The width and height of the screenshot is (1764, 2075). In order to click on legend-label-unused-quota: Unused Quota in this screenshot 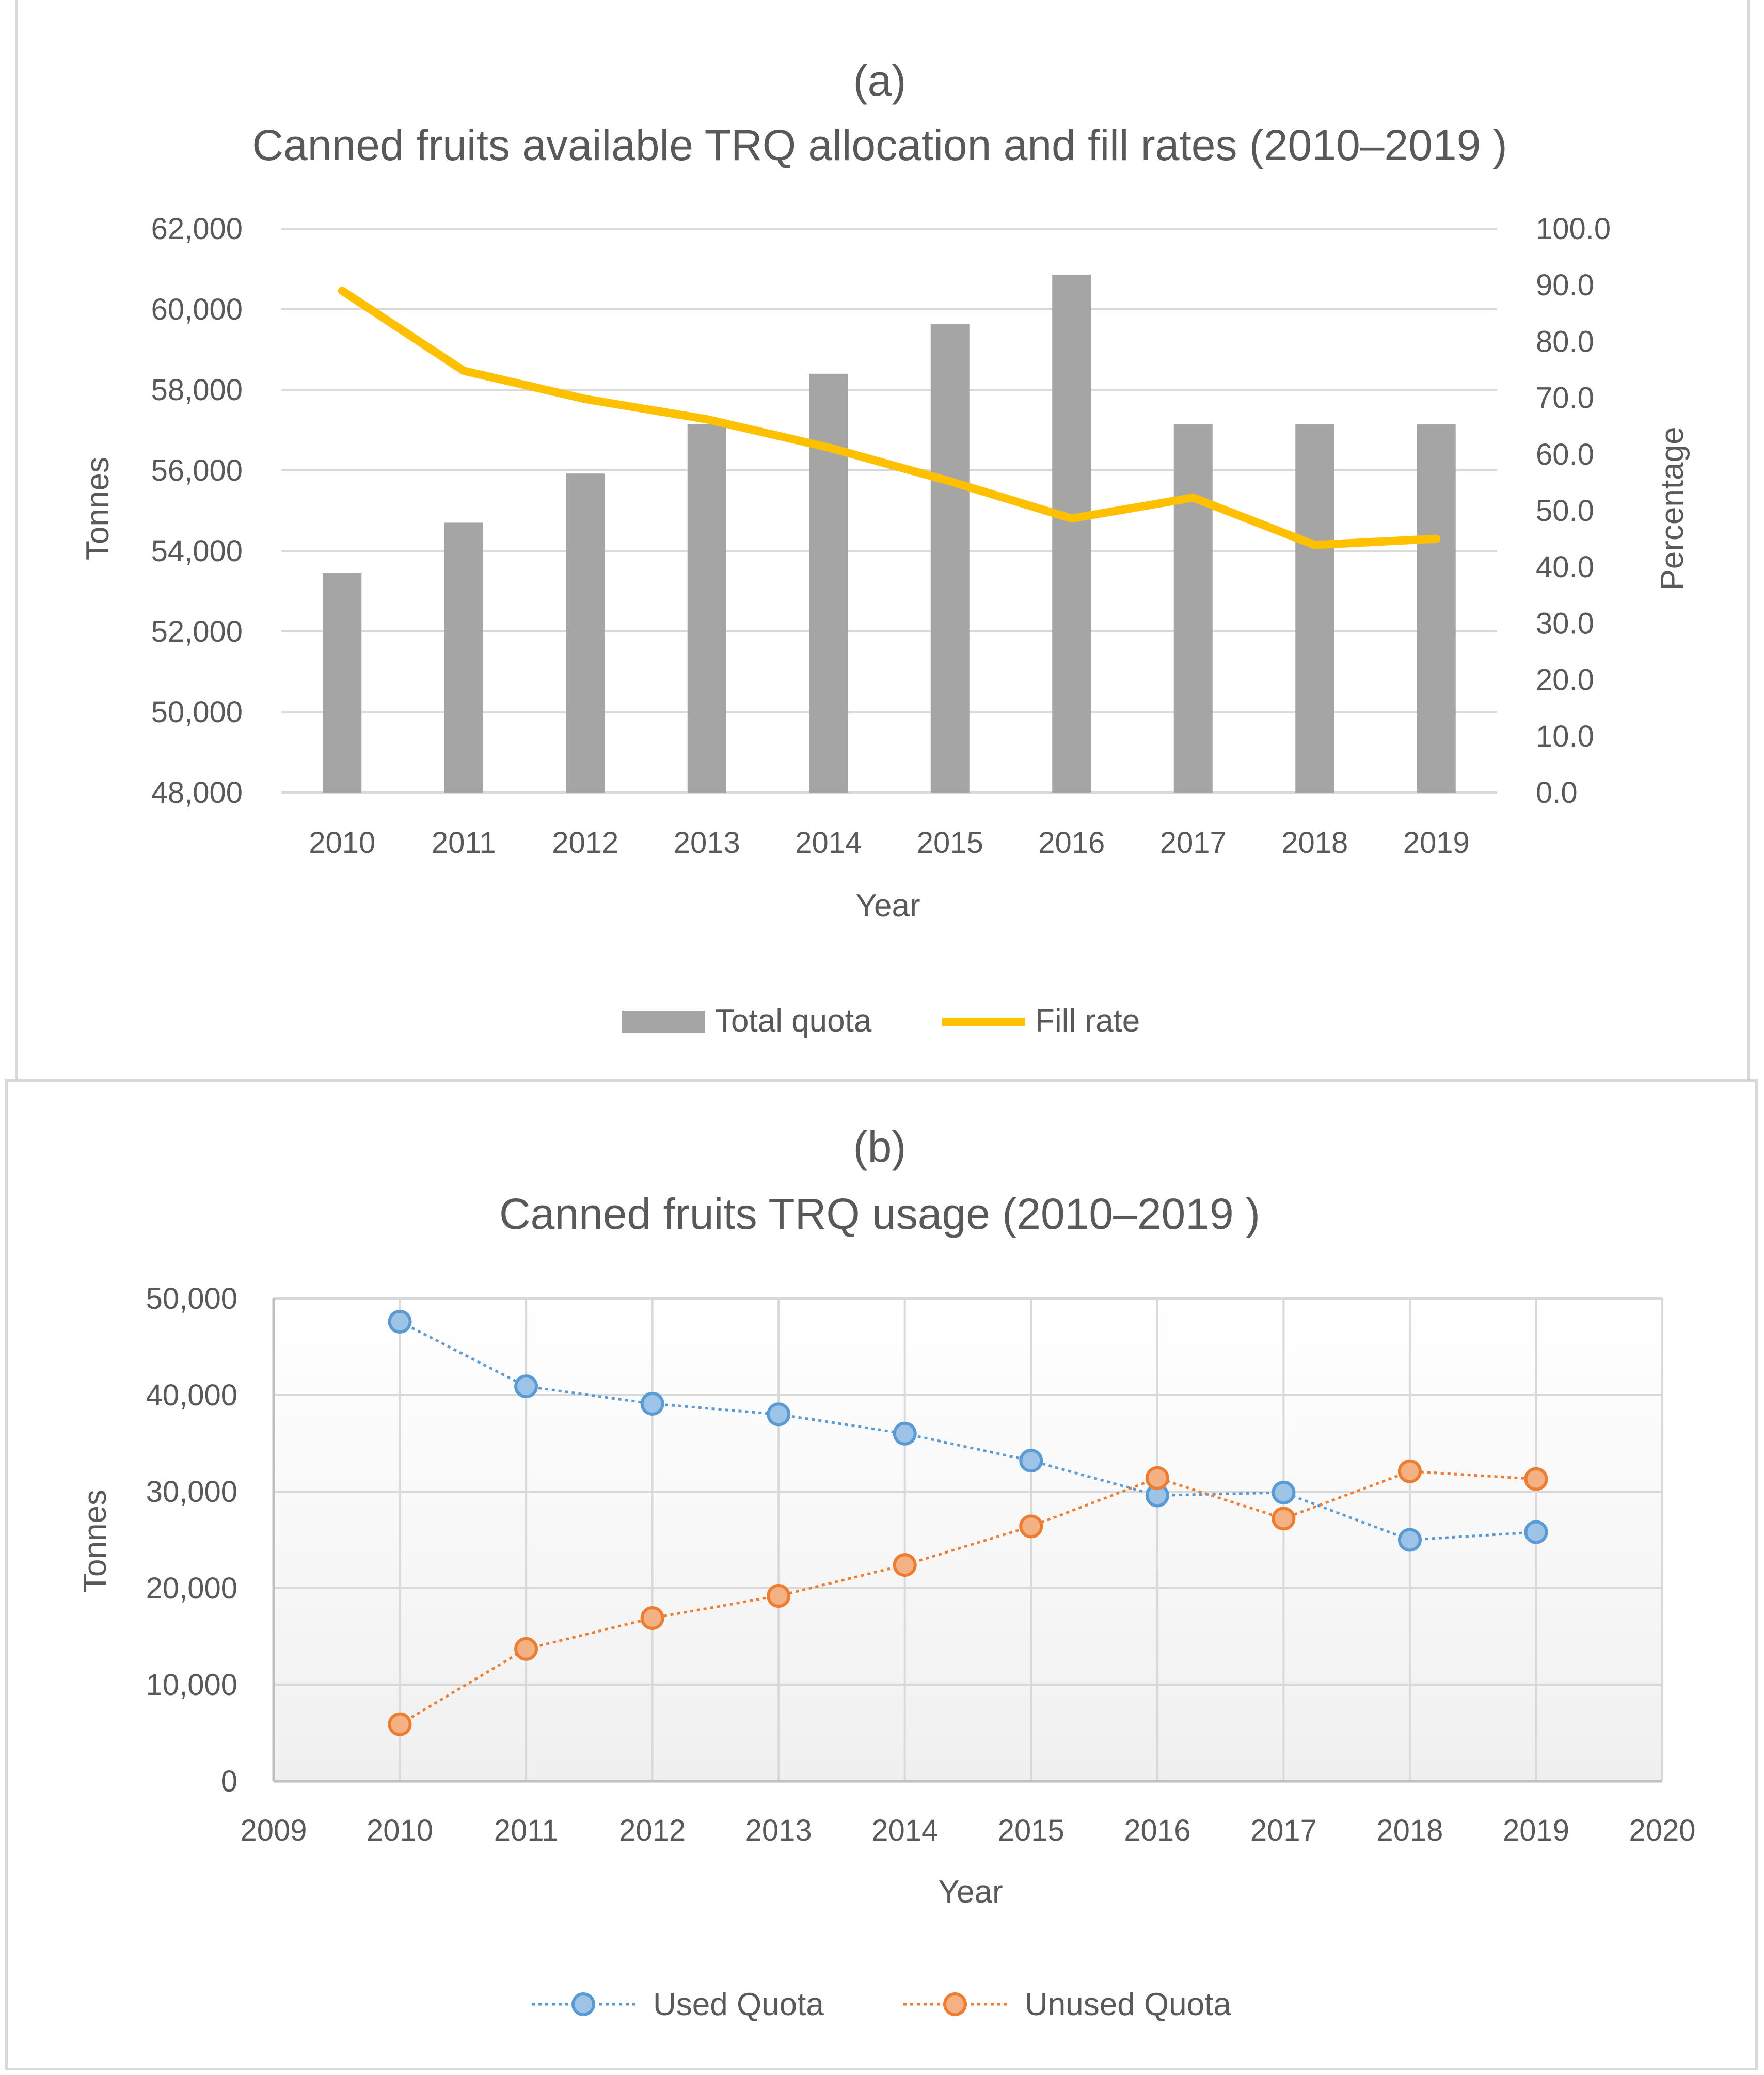, I will do `click(1128, 2004)`.